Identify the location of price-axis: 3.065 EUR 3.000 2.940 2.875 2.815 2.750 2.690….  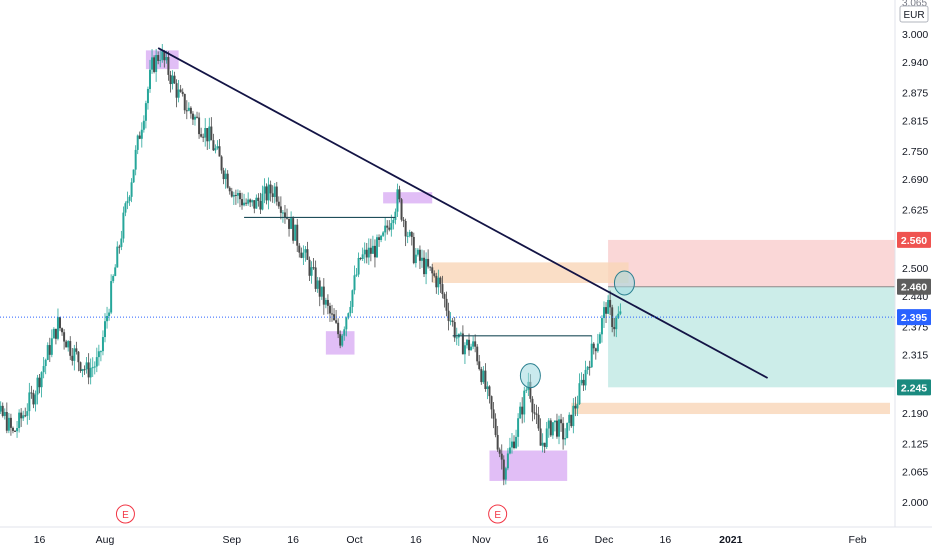
(913, 263).